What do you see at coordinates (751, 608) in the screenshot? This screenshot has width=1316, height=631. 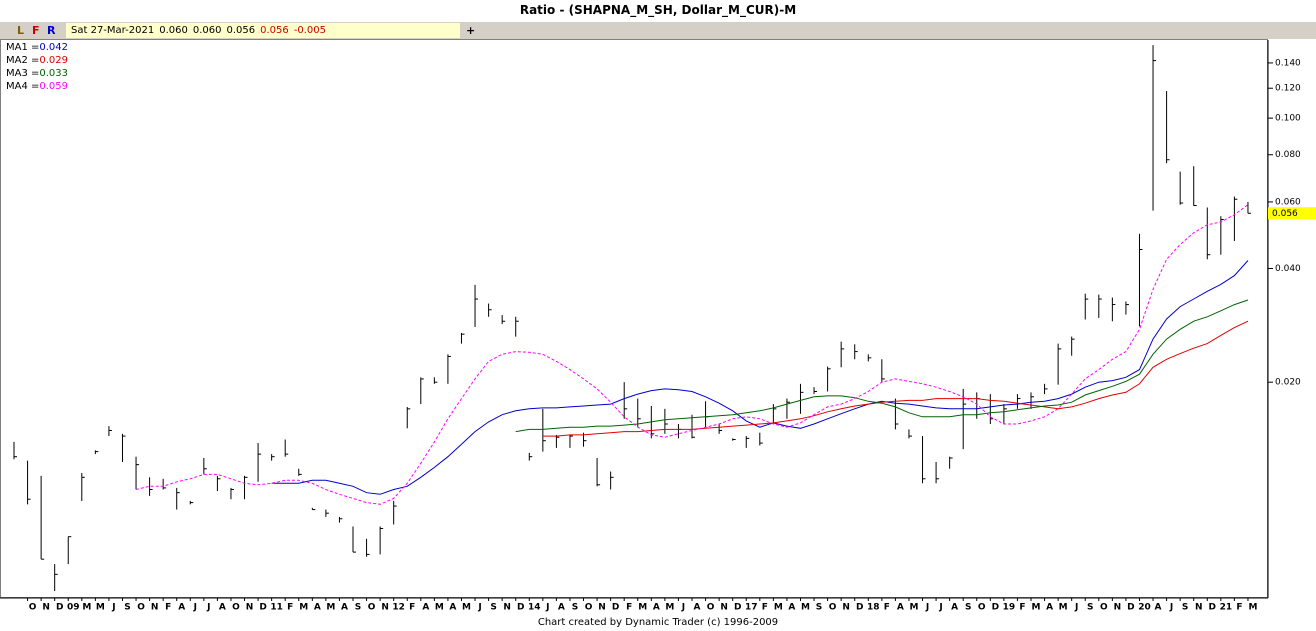 I see `x-tick-label: 17` at bounding box center [751, 608].